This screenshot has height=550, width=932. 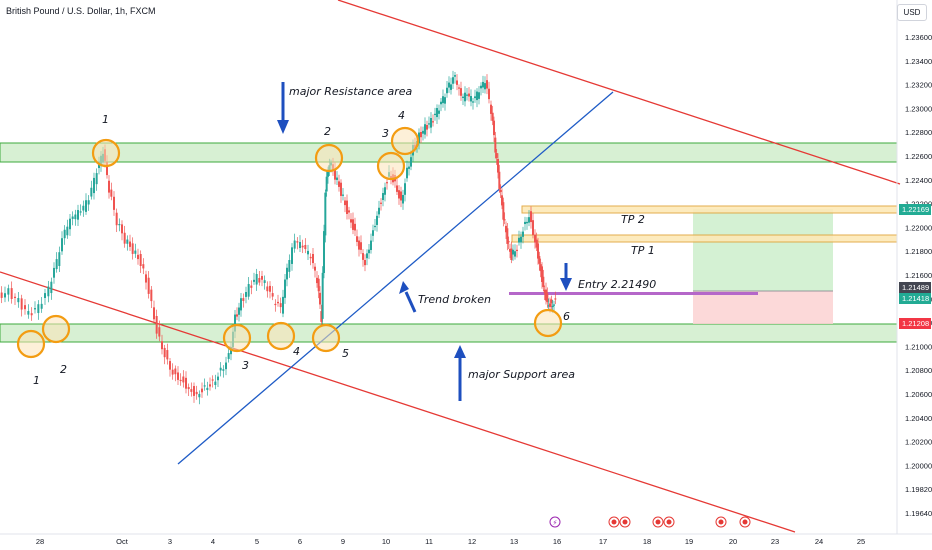 I want to click on entry-line, so click(x=633, y=293).